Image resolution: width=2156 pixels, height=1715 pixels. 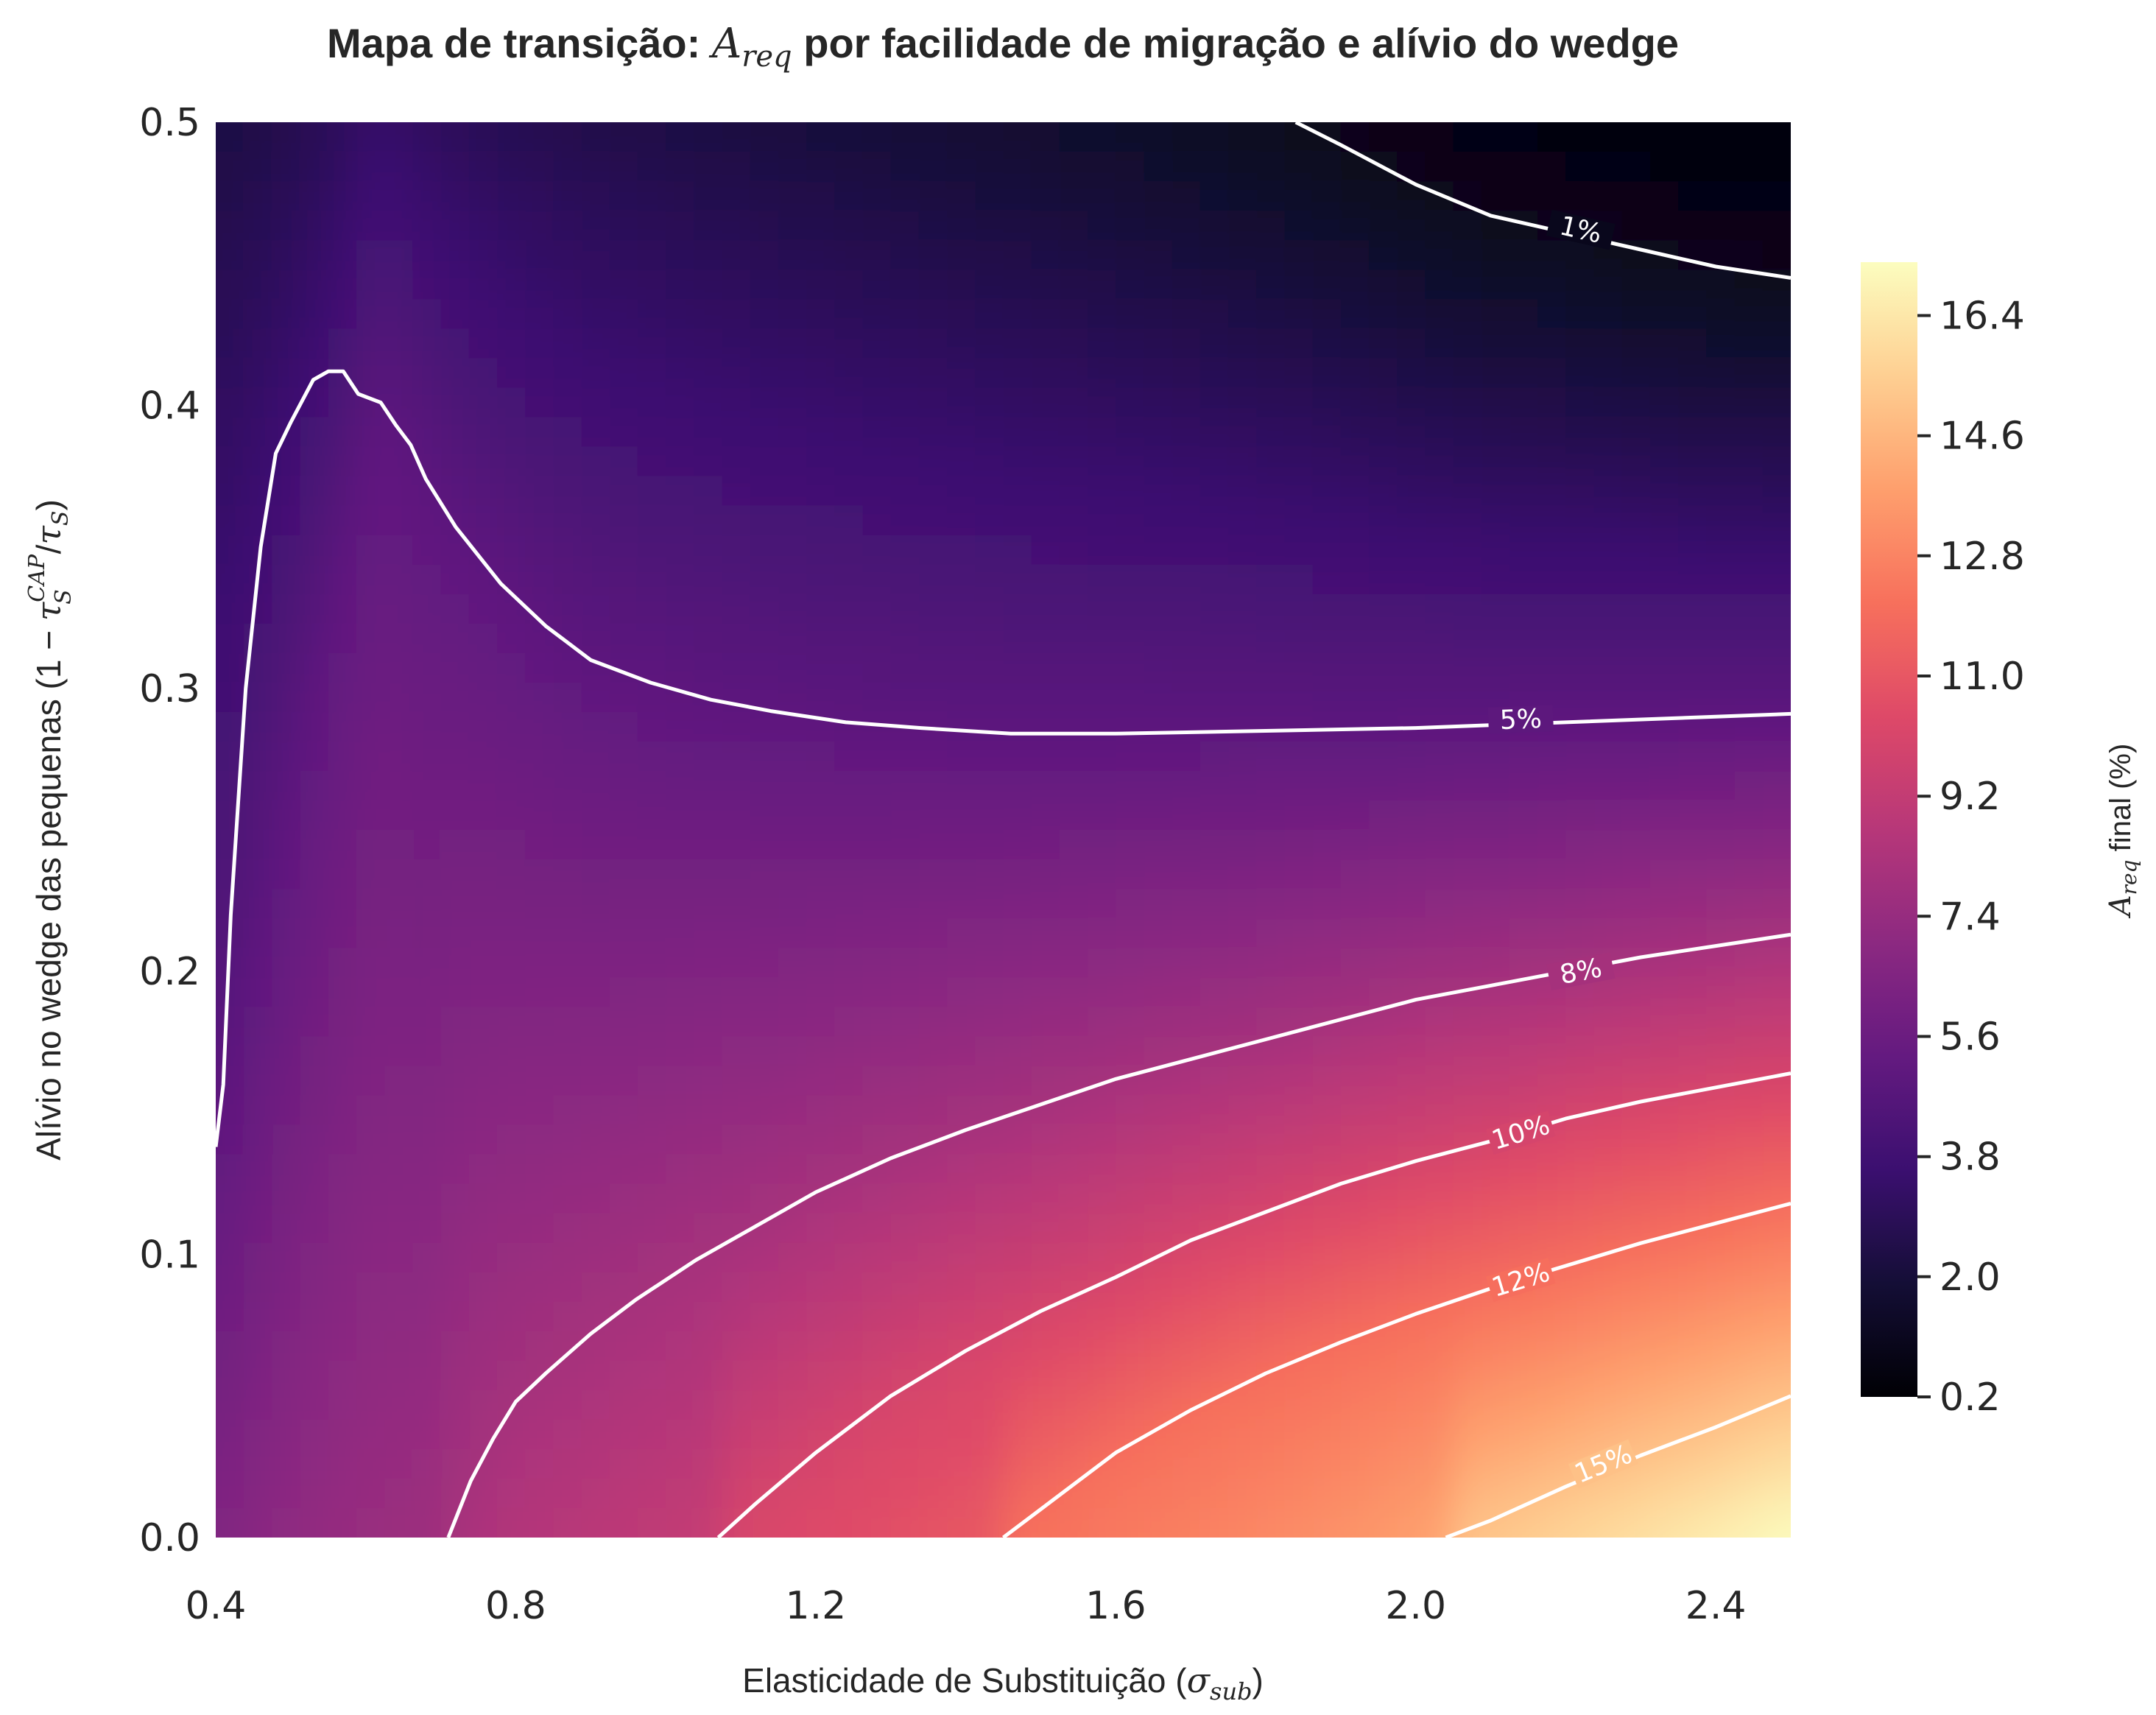 I want to click on x-tick-label: 1.6, so click(x=1115, y=1606).